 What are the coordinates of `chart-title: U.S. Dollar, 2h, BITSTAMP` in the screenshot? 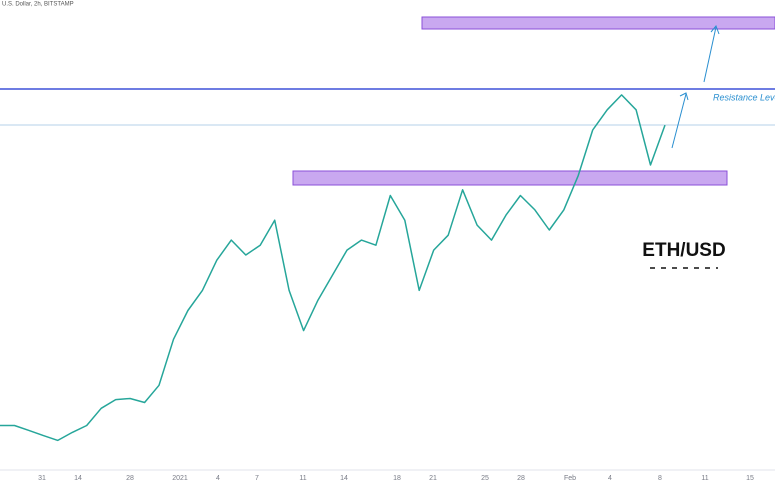 It's located at (38, 5).